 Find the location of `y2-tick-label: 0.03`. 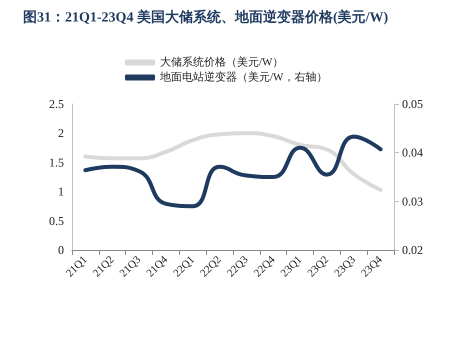

y2-tick-label: 0.03 is located at coordinates (412, 201).